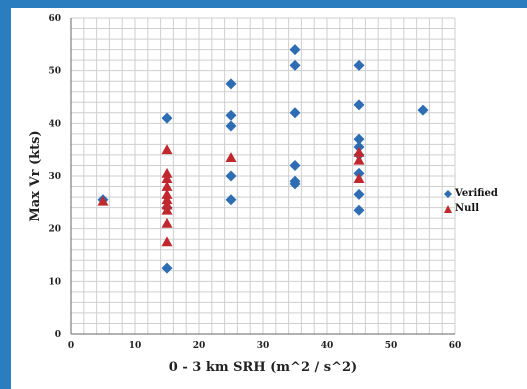 The height and width of the screenshot is (389, 527). What do you see at coordinates (263, 367) in the screenshot?
I see `x-axis-title: 0 - 3 km SRH (m^2 / s^2)` at bounding box center [263, 367].